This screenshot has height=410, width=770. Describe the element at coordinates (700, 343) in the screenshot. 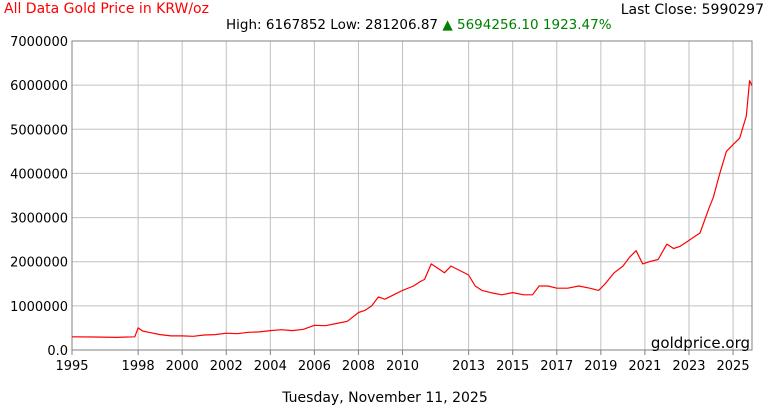

I see `watermark: goldprice.org` at that location.